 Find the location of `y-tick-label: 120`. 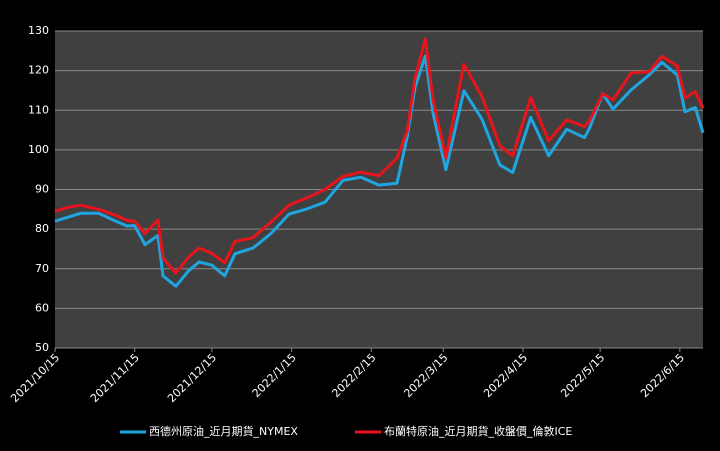

y-tick-label: 120 is located at coordinates (38, 70).